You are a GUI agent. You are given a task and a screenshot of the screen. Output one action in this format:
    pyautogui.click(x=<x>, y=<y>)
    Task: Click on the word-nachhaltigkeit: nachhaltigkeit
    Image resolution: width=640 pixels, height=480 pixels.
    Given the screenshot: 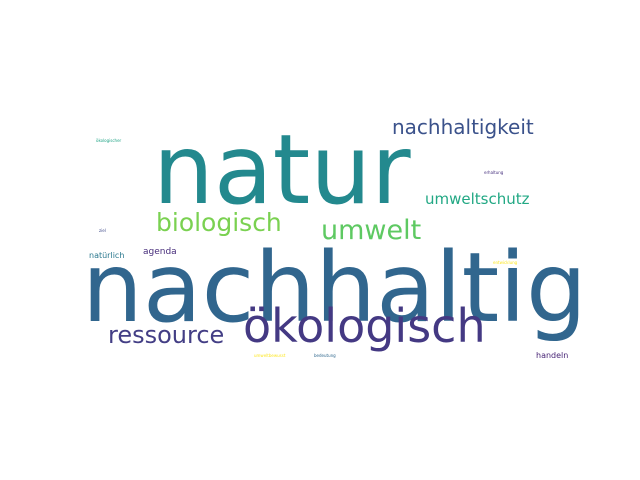 What is the action you would take?
    pyautogui.click(x=463, y=127)
    